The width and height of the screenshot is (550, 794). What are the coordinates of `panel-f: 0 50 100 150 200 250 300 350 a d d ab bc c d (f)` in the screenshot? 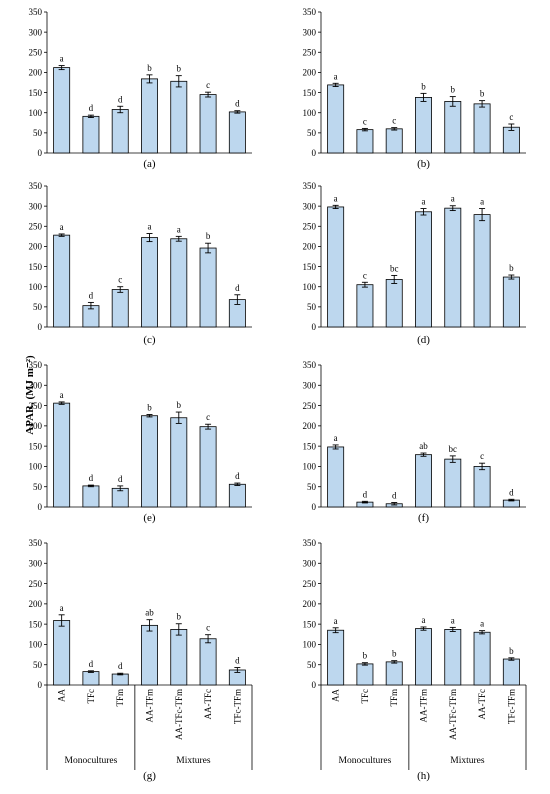 It's located at (414, 442).